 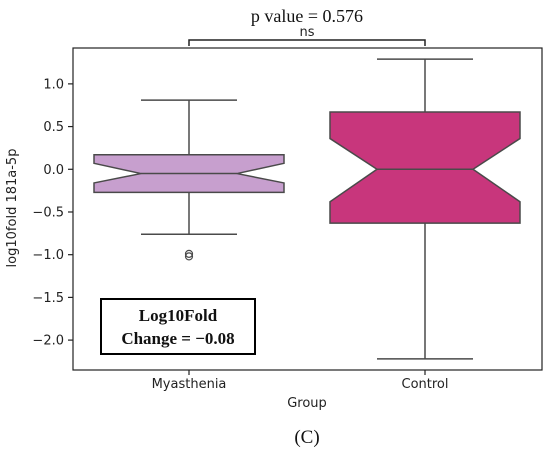 What do you see at coordinates (178, 315) in the screenshot?
I see `textbox-line-1: Log10Fold` at bounding box center [178, 315].